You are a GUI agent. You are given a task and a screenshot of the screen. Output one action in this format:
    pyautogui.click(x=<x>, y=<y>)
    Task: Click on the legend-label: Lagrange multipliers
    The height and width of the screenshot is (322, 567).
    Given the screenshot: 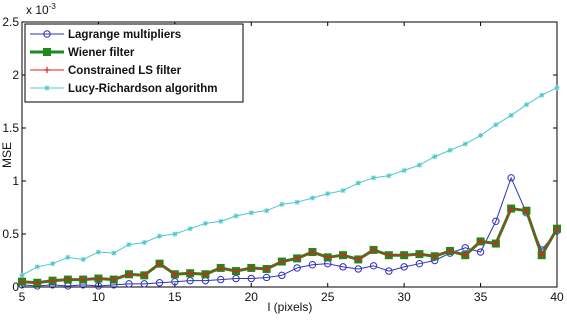 What is the action you would take?
    pyautogui.click(x=124, y=35)
    